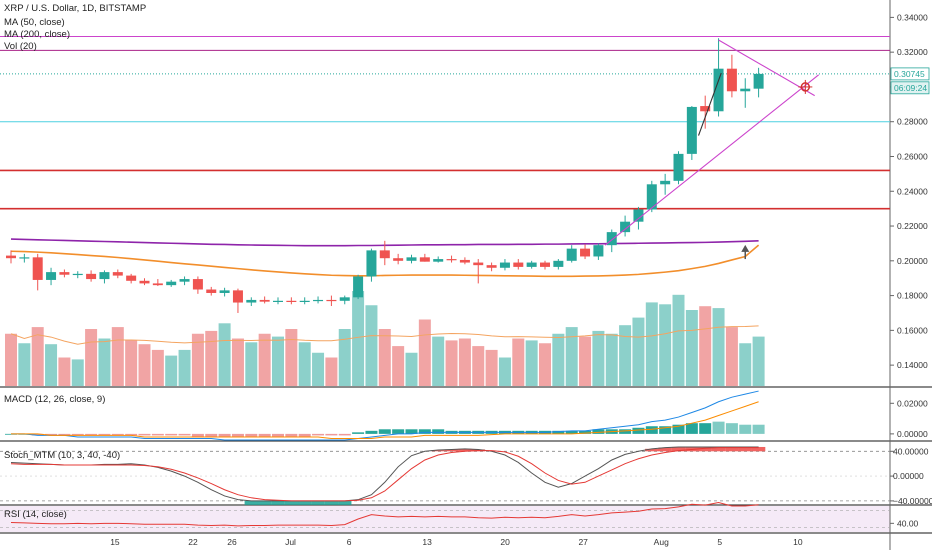 This screenshot has width=932, height=550. I want to click on macd-legend: MACD (12, 26, close, 9), so click(55, 399).